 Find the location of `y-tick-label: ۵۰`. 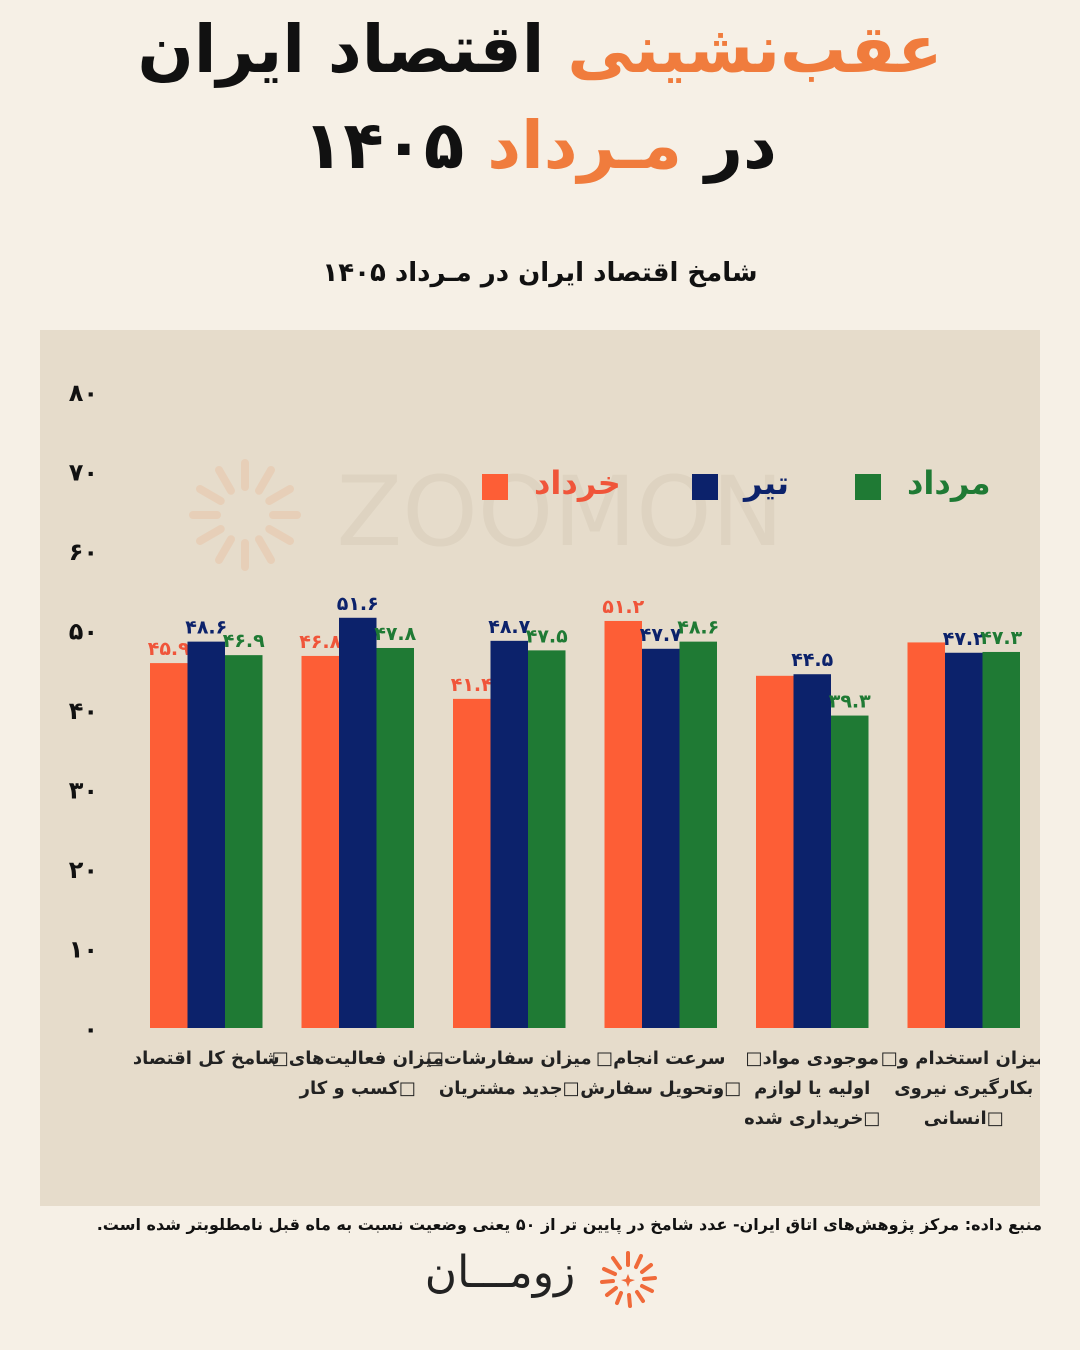

y-tick-label: ۵۰ is located at coordinates (83, 632).